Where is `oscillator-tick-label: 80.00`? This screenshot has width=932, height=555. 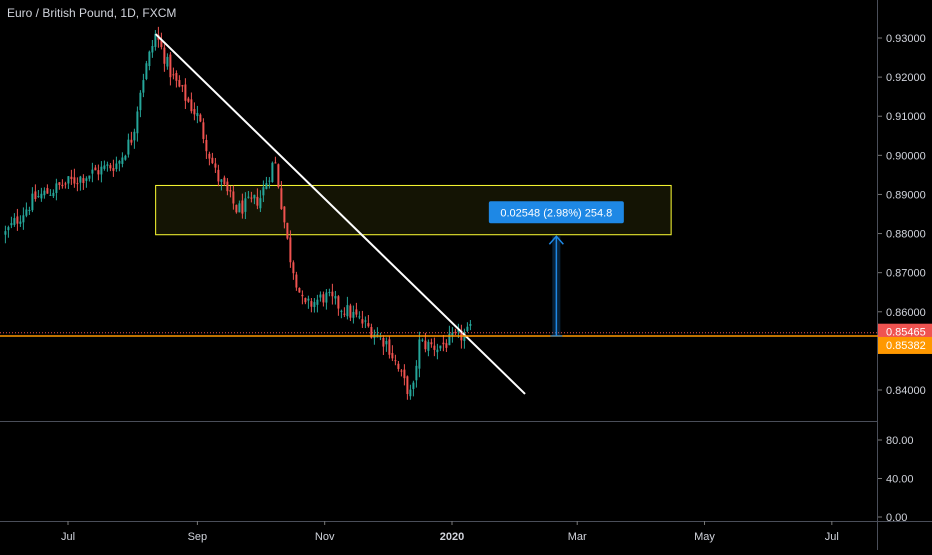
oscillator-tick-label: 80.00 is located at coordinates (900, 441).